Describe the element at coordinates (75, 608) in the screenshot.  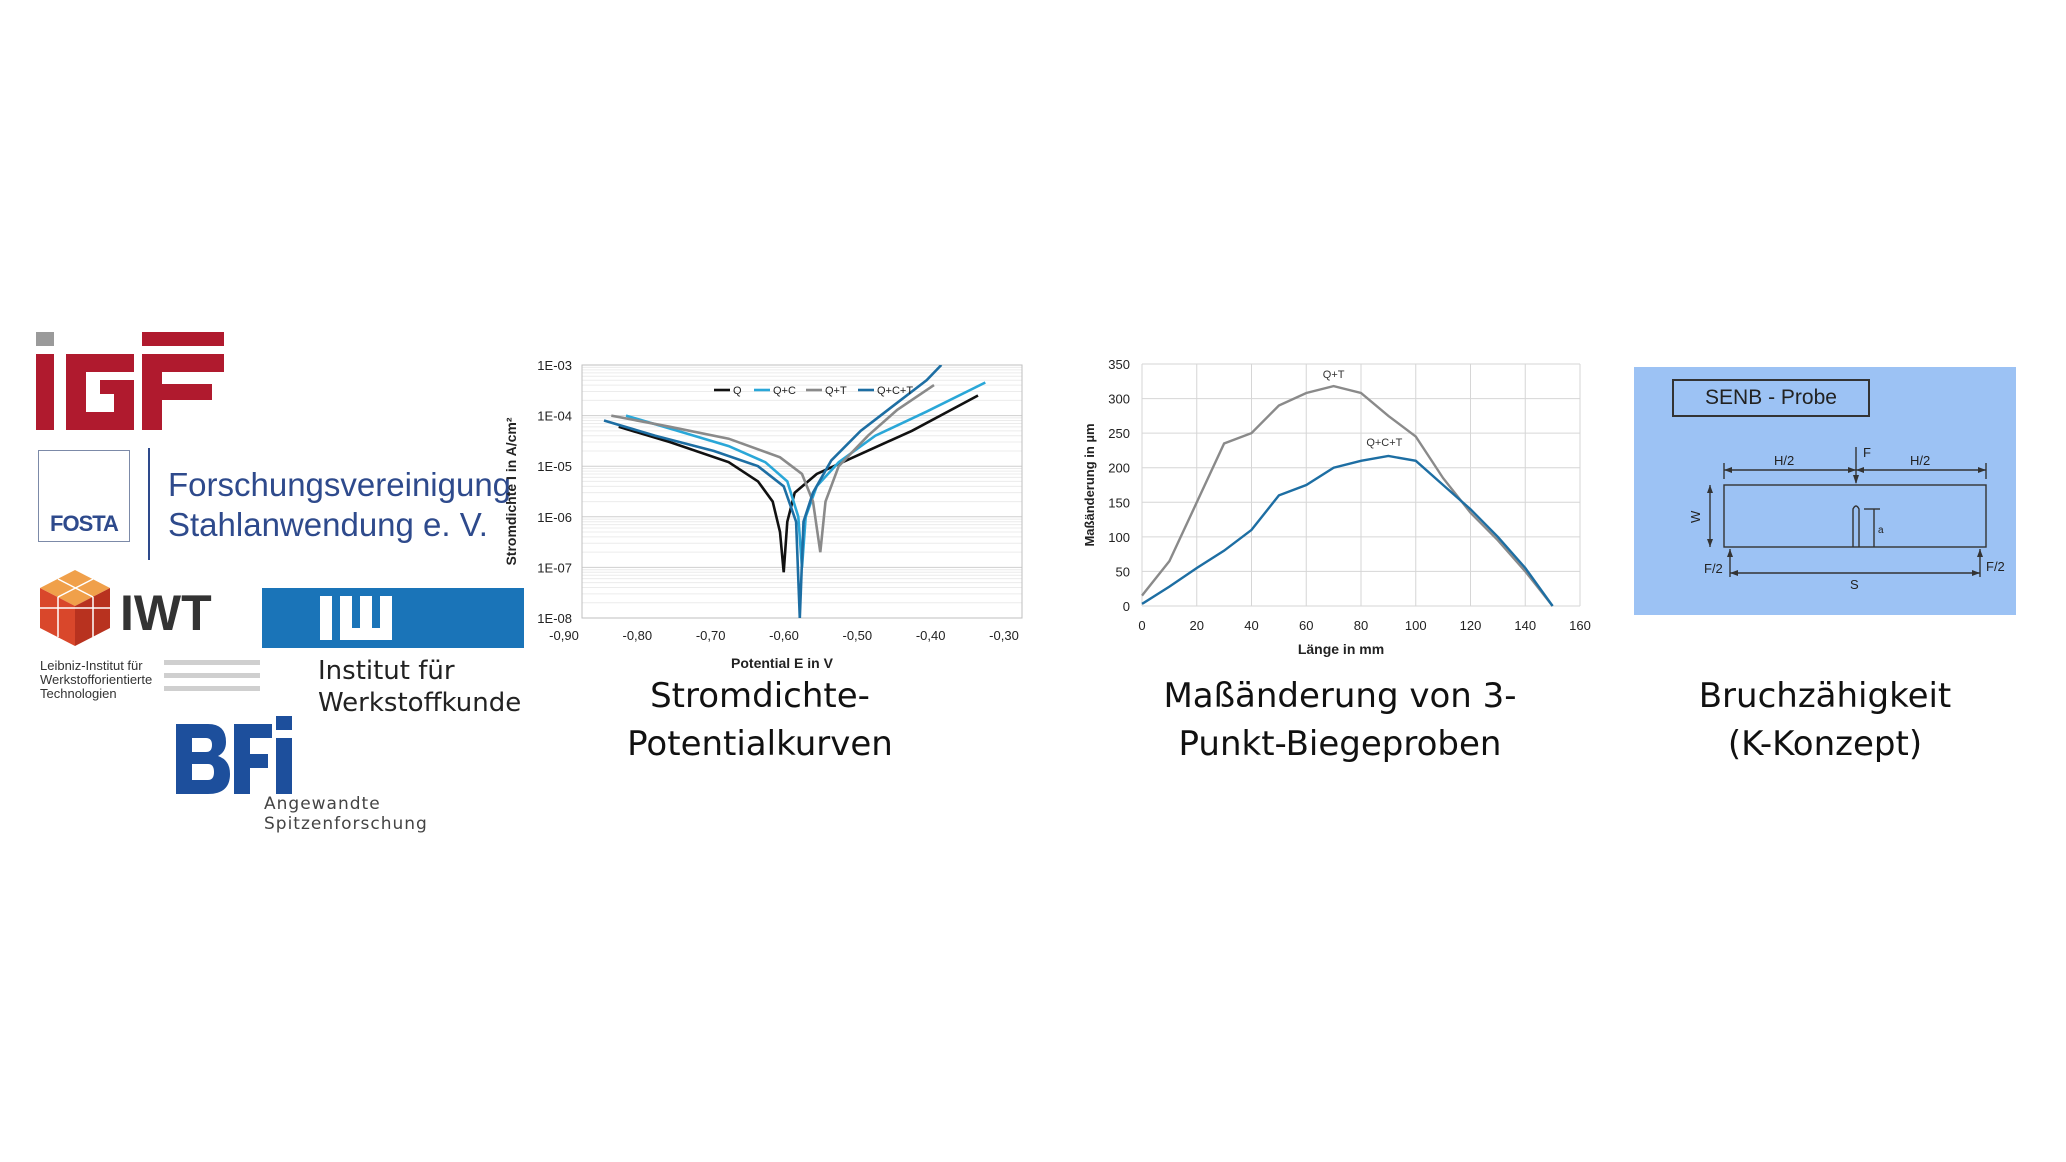
I see `iwt-cube-icon` at that location.